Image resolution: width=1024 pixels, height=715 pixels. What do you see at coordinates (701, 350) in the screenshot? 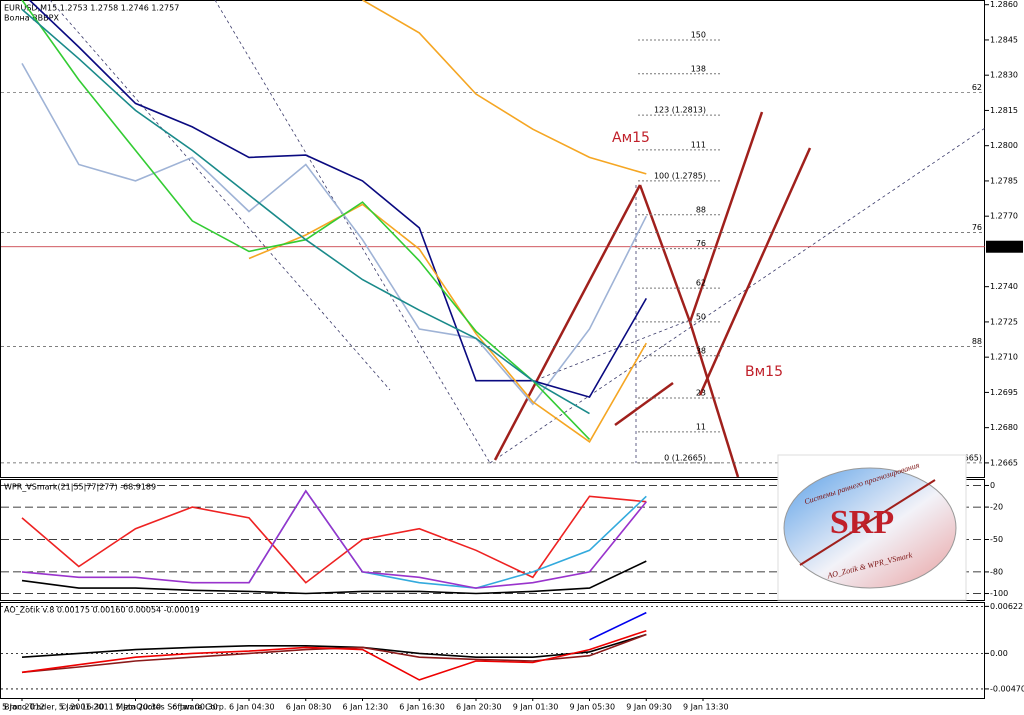
I see `fib-label: 38` at bounding box center [701, 350].